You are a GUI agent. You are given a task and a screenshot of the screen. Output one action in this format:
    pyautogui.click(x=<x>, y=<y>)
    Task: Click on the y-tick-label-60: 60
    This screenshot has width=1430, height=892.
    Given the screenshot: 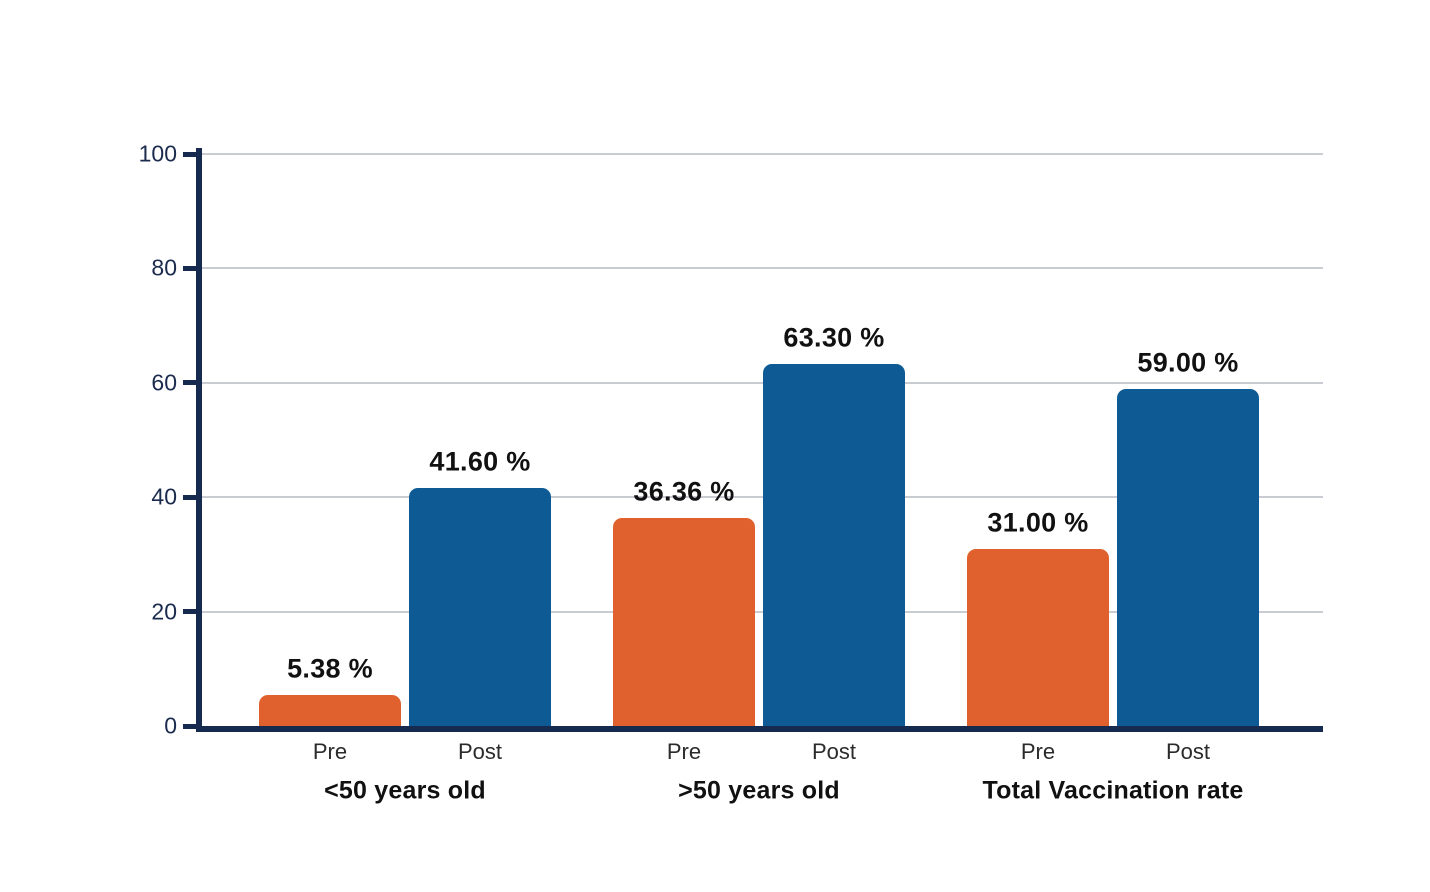 What is the action you would take?
    pyautogui.click(x=164, y=382)
    